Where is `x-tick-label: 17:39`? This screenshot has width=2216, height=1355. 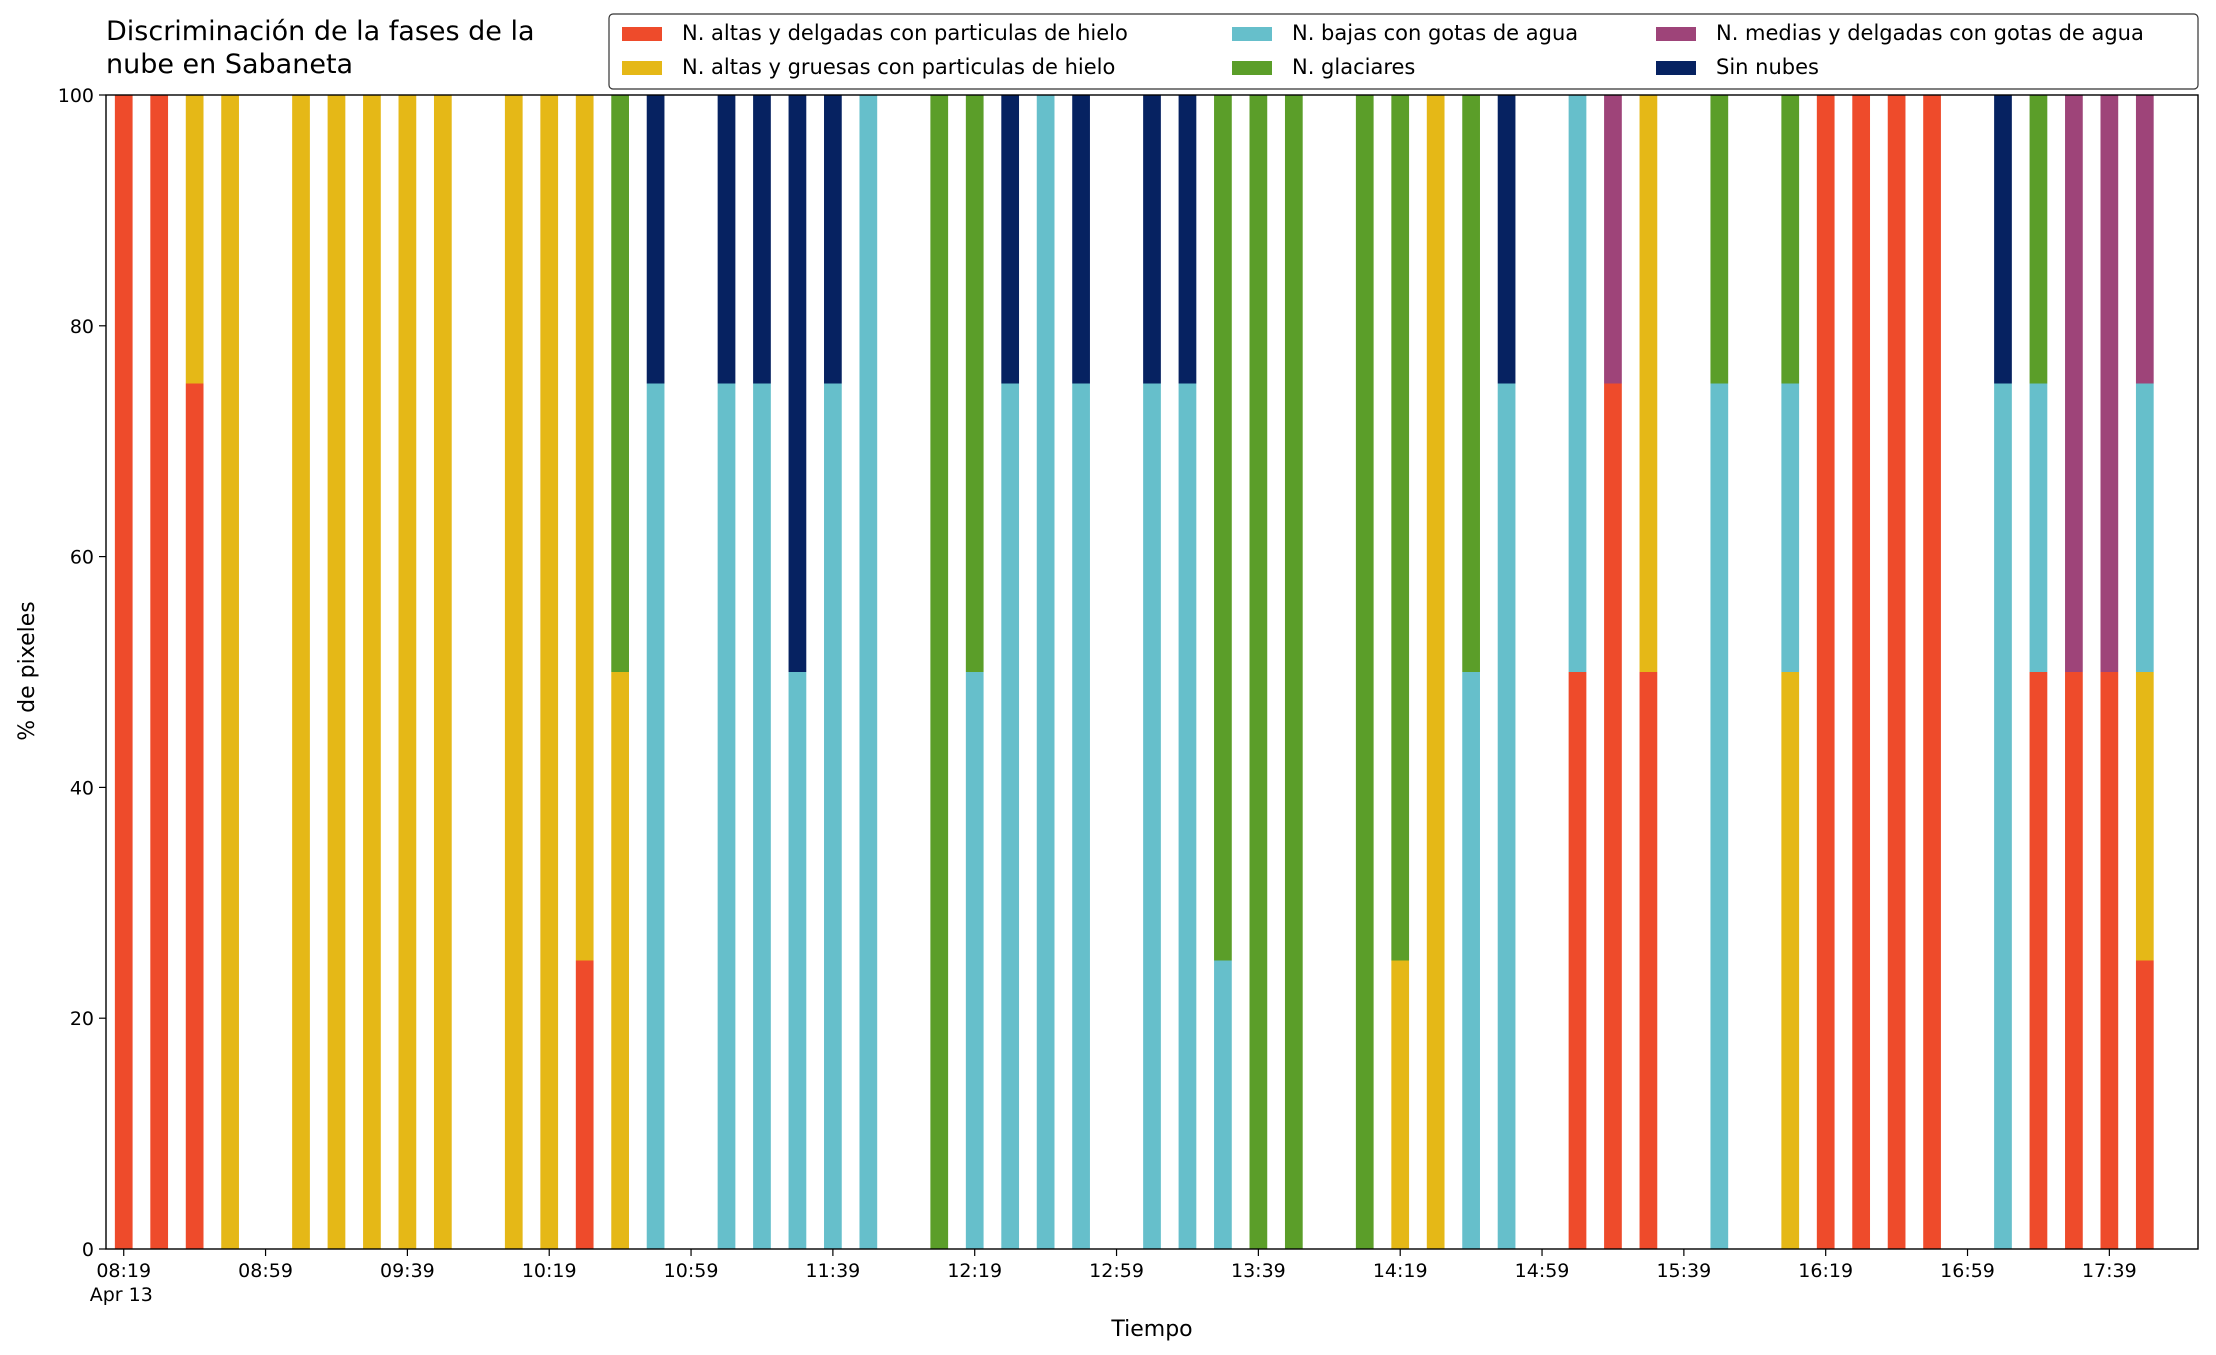 x-tick-label: 17:39 is located at coordinates (2109, 1271).